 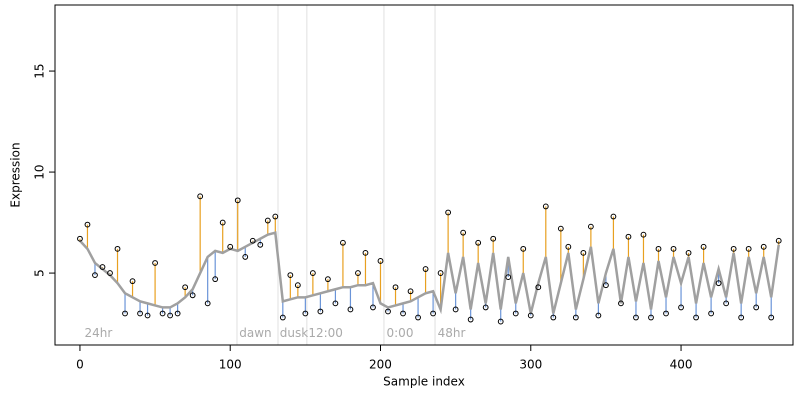 What do you see at coordinates (40, 171) in the screenshot?
I see `y-tick-label: 10` at bounding box center [40, 171].